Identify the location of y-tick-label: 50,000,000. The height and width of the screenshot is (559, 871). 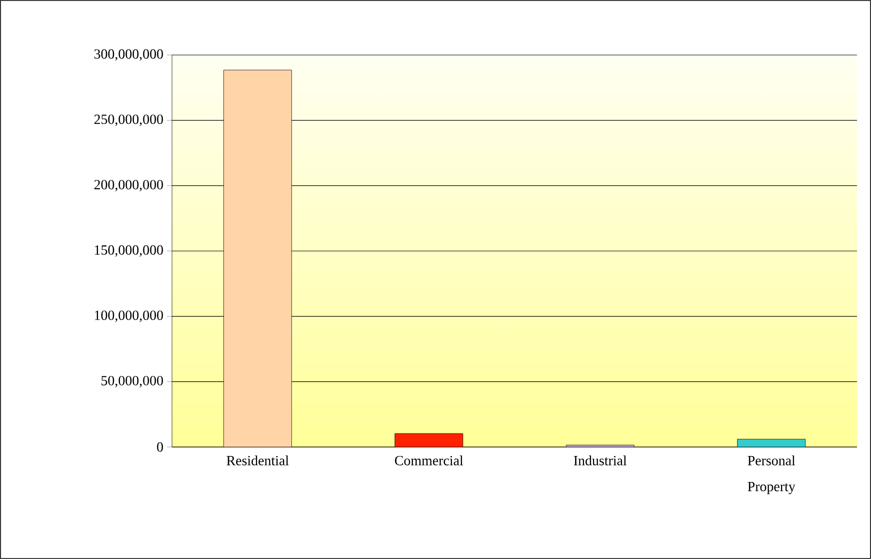
(132, 382).